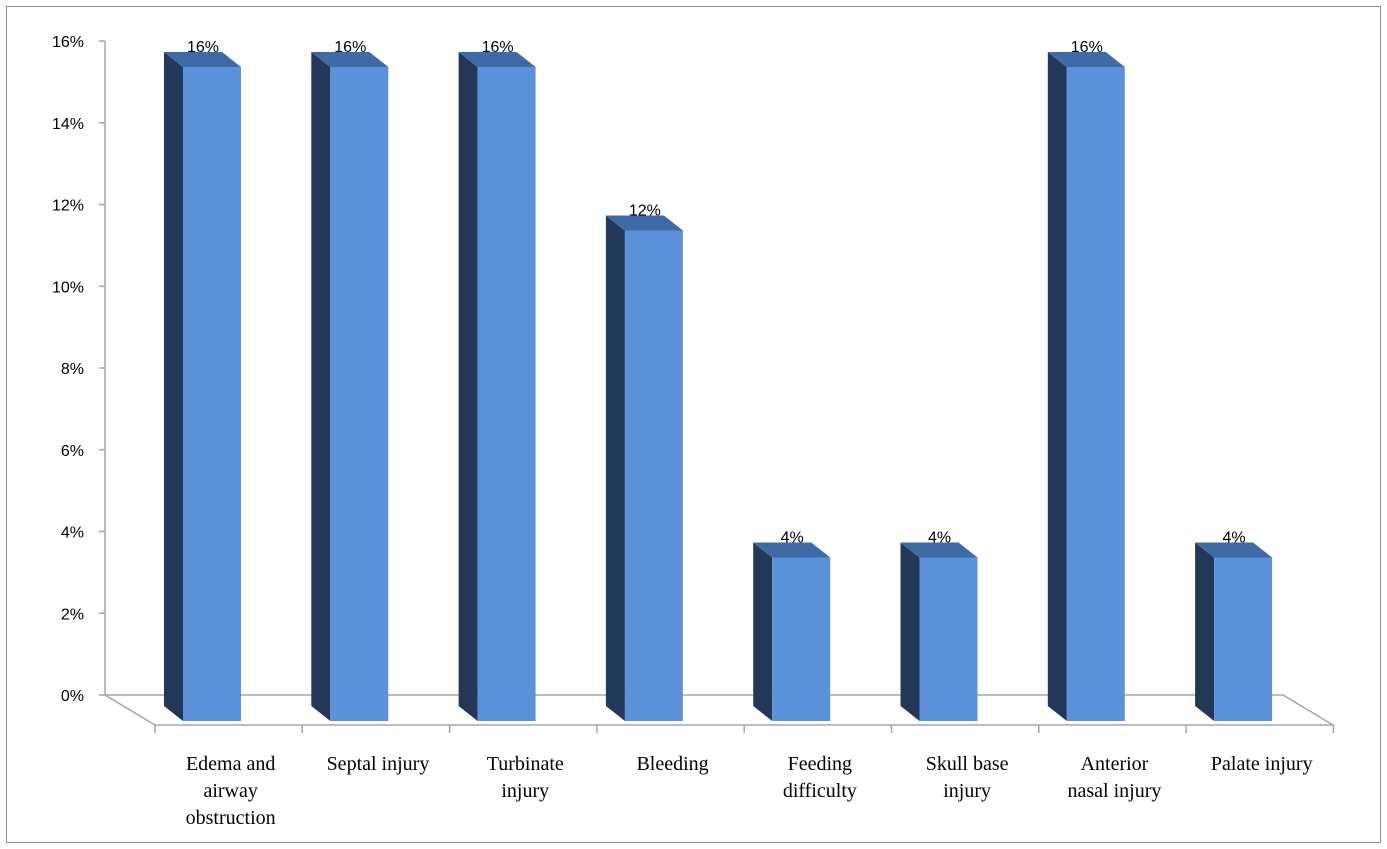  I want to click on y-tick-label: 0%, so click(72, 696).